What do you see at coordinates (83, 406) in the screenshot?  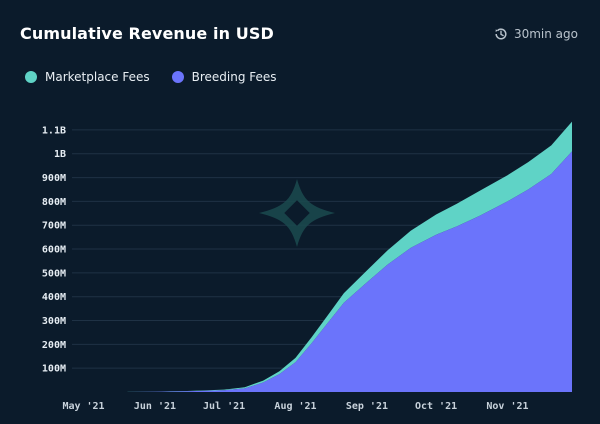 I see `x-tick-label-2021-05: May '21` at bounding box center [83, 406].